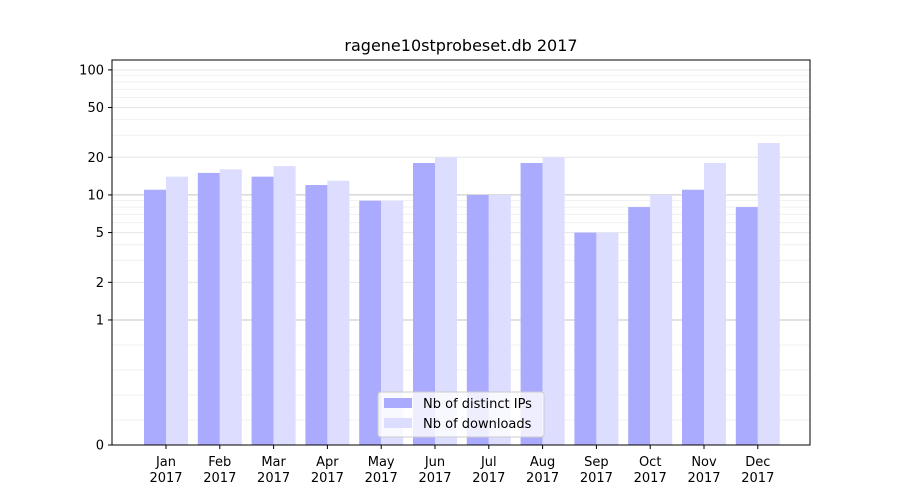 The height and width of the screenshot is (504, 900). What do you see at coordinates (596, 462) in the screenshot?
I see `x-tick-label-month: Sep` at bounding box center [596, 462].